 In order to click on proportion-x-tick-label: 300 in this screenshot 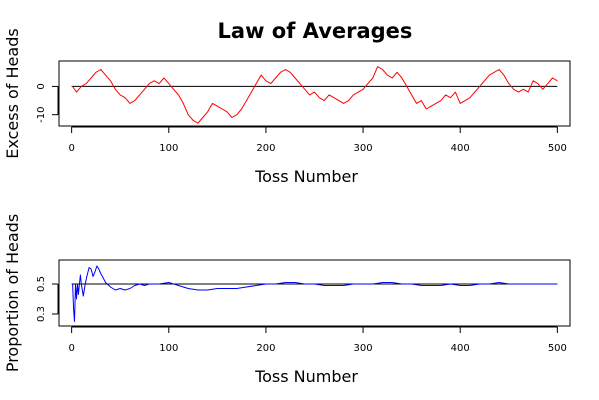, I will do `click(363, 348)`.